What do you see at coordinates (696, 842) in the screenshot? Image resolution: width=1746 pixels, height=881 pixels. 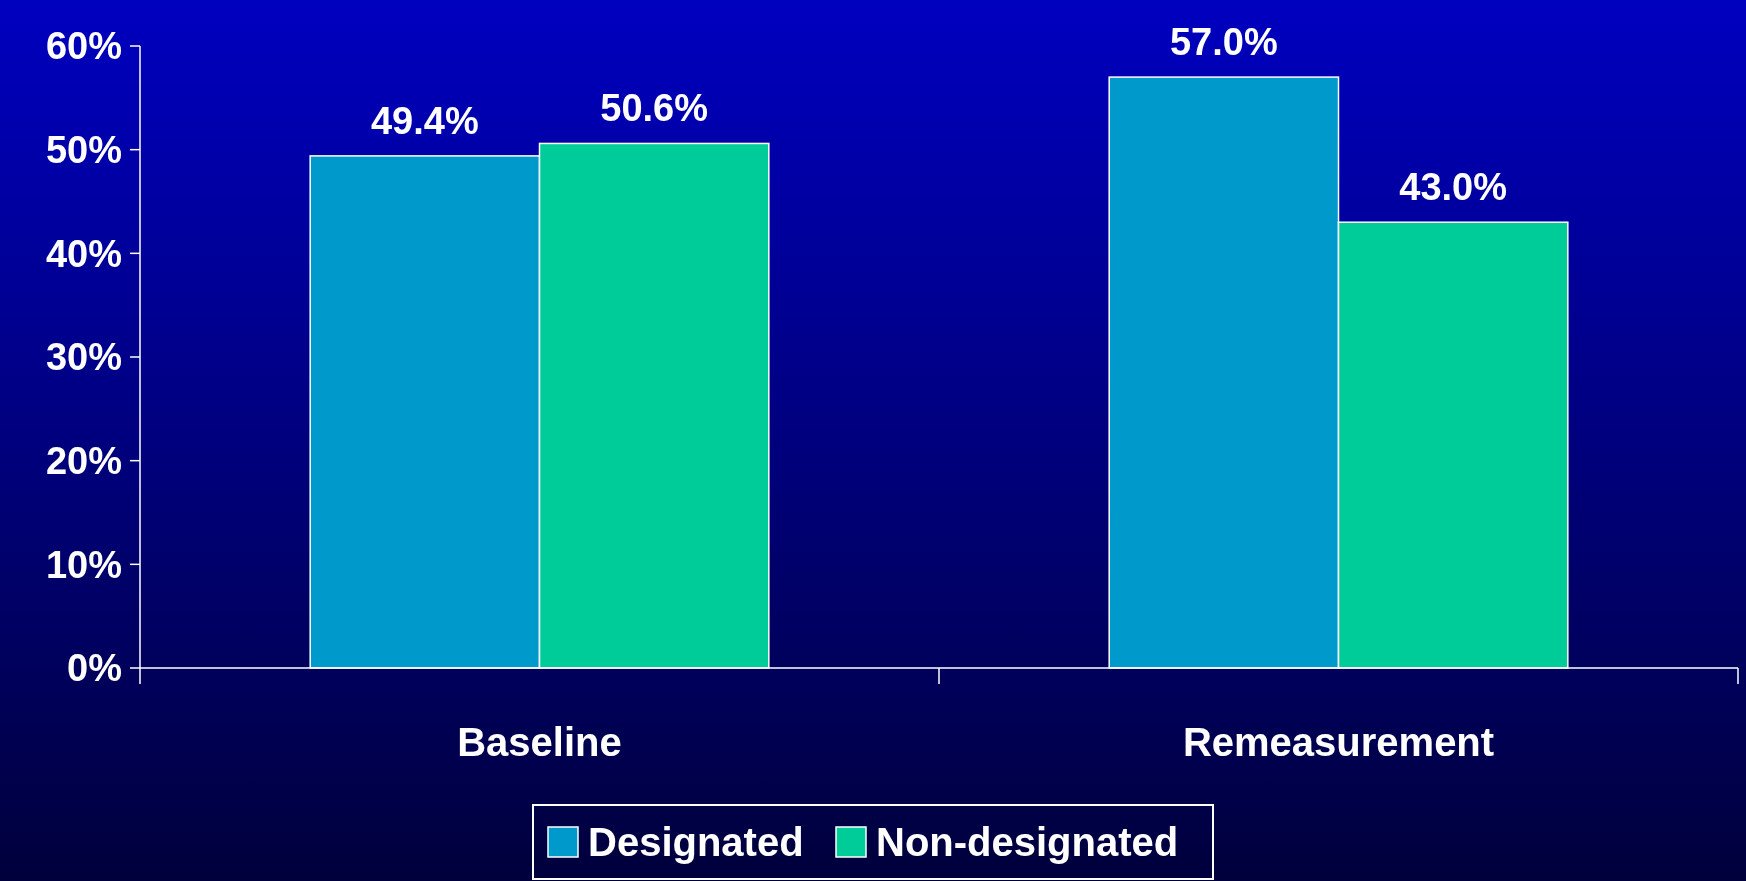 I see `legend-label: Designated` at bounding box center [696, 842].